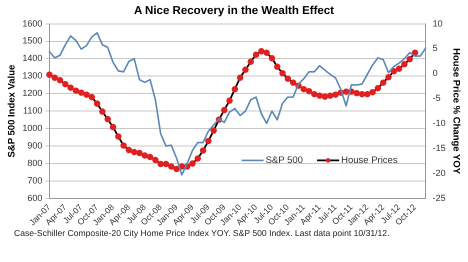 The width and height of the screenshot is (468, 262). I want to click on y-tick-label: 700, so click(34, 180).